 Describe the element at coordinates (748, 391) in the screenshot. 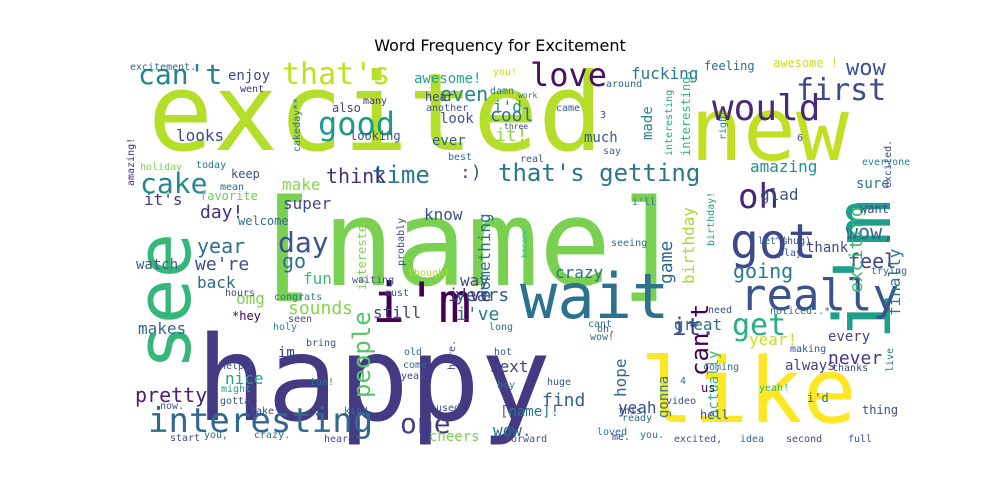

I see `word-5: like` at that location.